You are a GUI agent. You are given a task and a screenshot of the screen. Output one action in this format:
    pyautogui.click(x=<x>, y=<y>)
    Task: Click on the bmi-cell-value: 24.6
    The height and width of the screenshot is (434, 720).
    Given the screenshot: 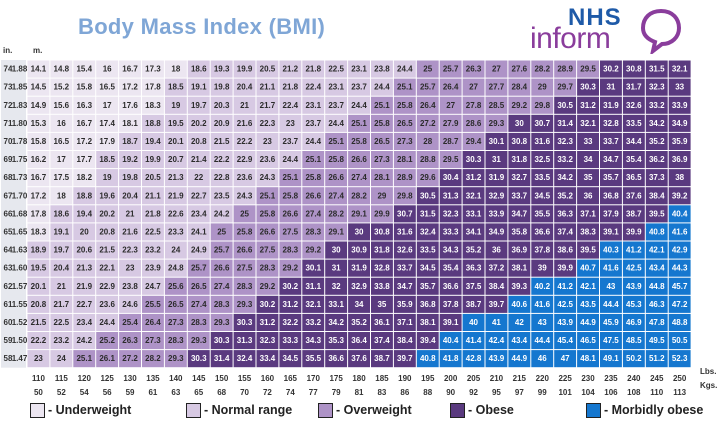 What is the action you would take?
    pyautogui.click(x=130, y=304)
    